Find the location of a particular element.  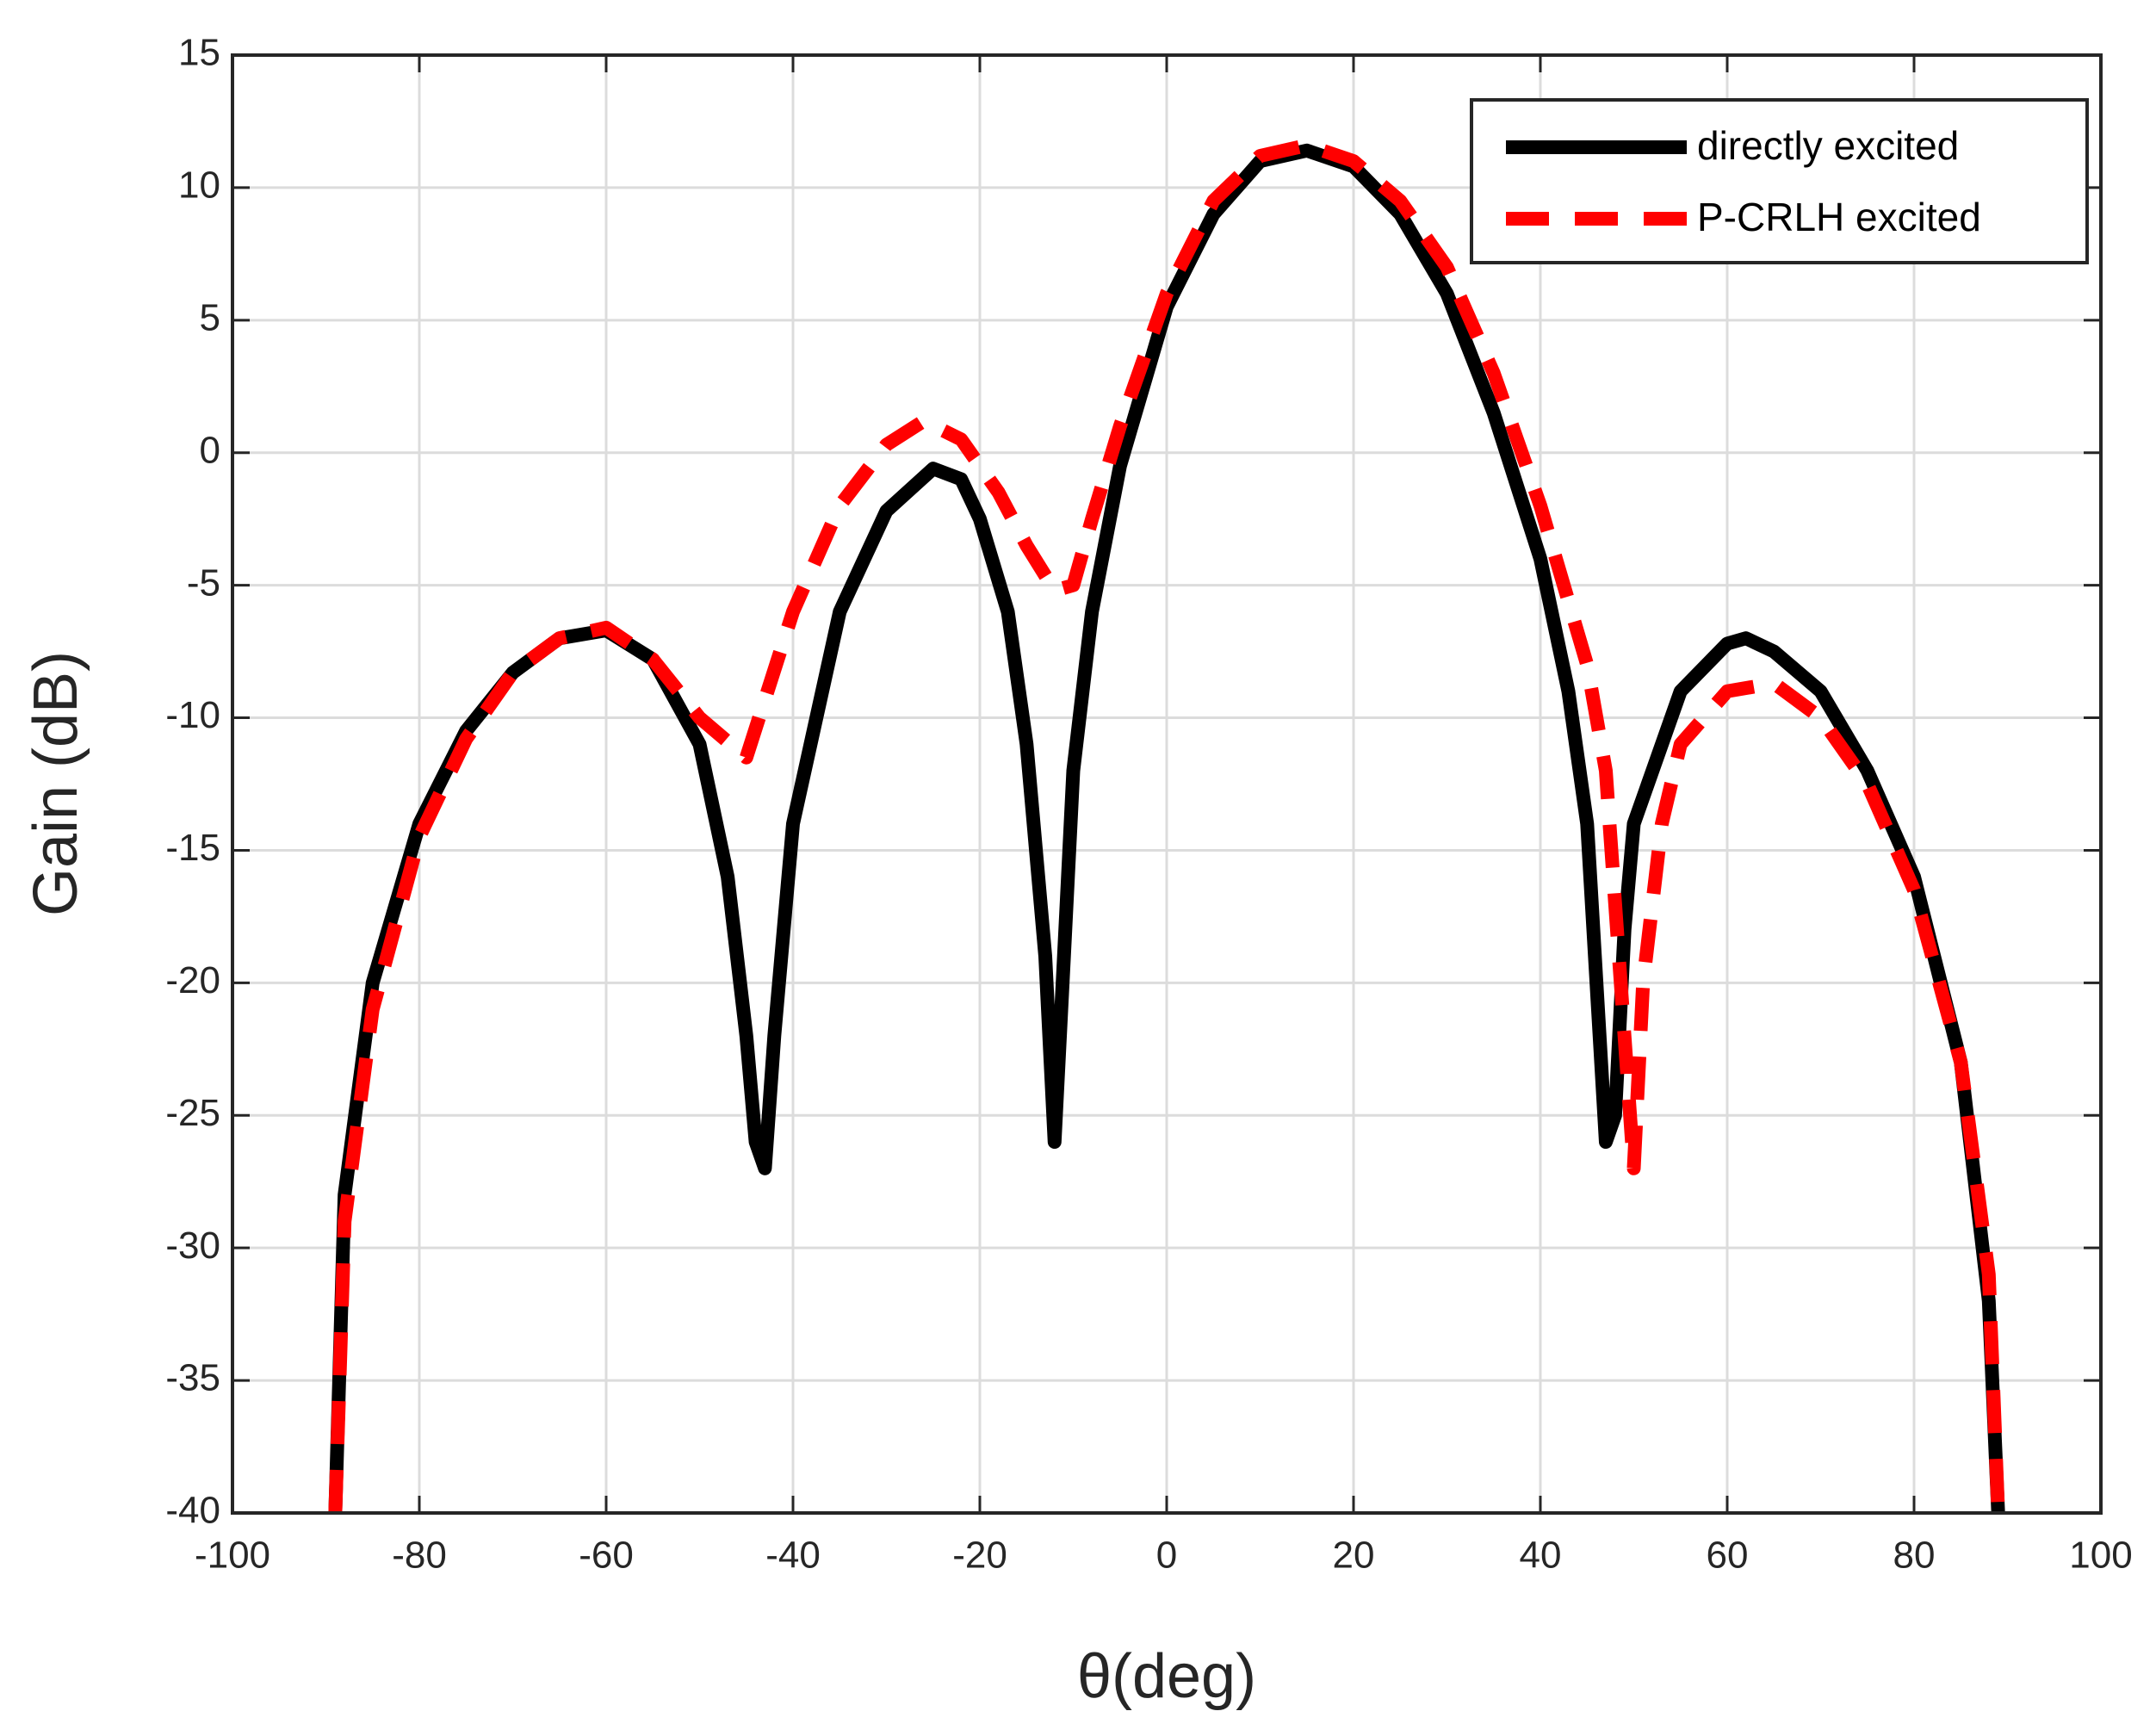

y-tick-label: 10 is located at coordinates (199, 186).